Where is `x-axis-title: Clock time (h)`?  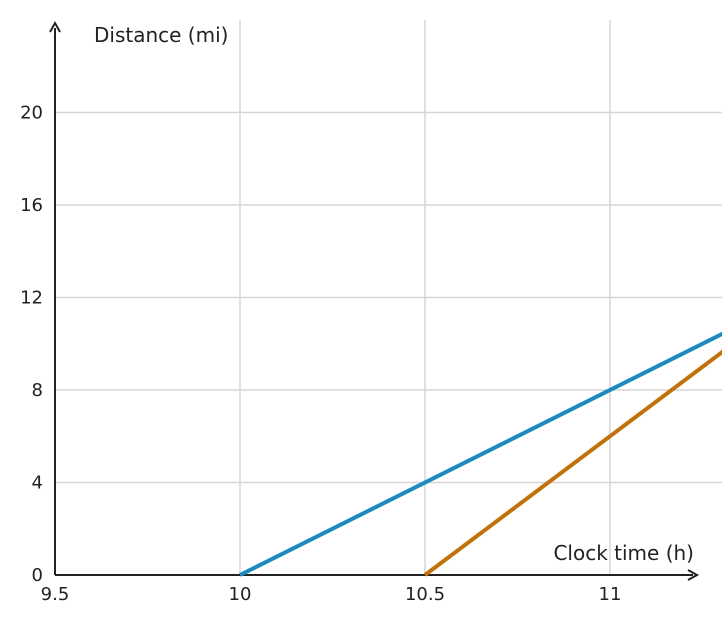 x-axis-title: Clock time (h) is located at coordinates (623, 553).